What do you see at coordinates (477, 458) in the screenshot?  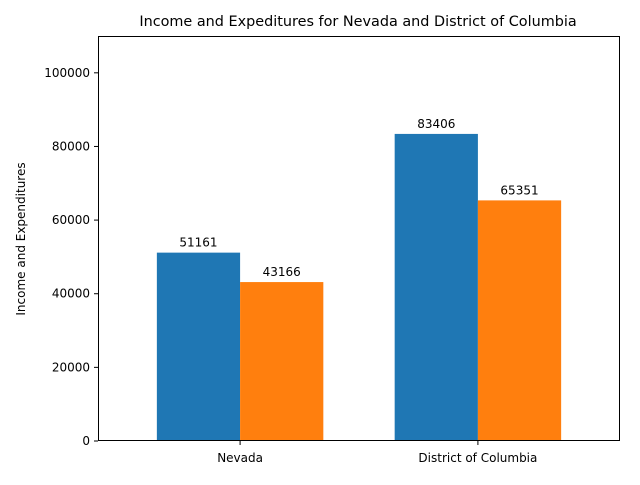 I see `x-tick-label: District of Columbia` at bounding box center [477, 458].